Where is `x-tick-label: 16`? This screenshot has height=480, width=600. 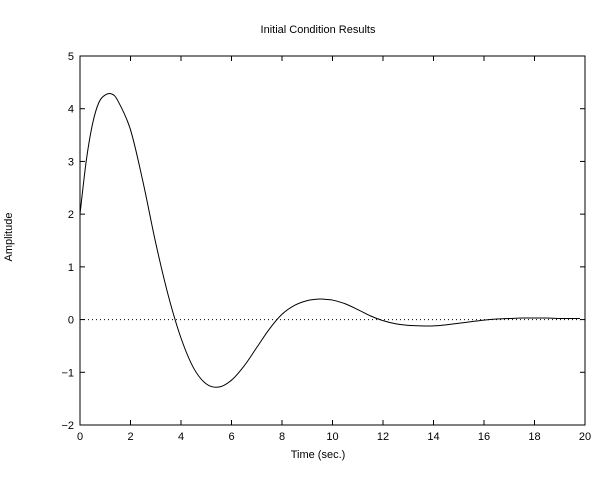 x-tick-label: 16 is located at coordinates (484, 437).